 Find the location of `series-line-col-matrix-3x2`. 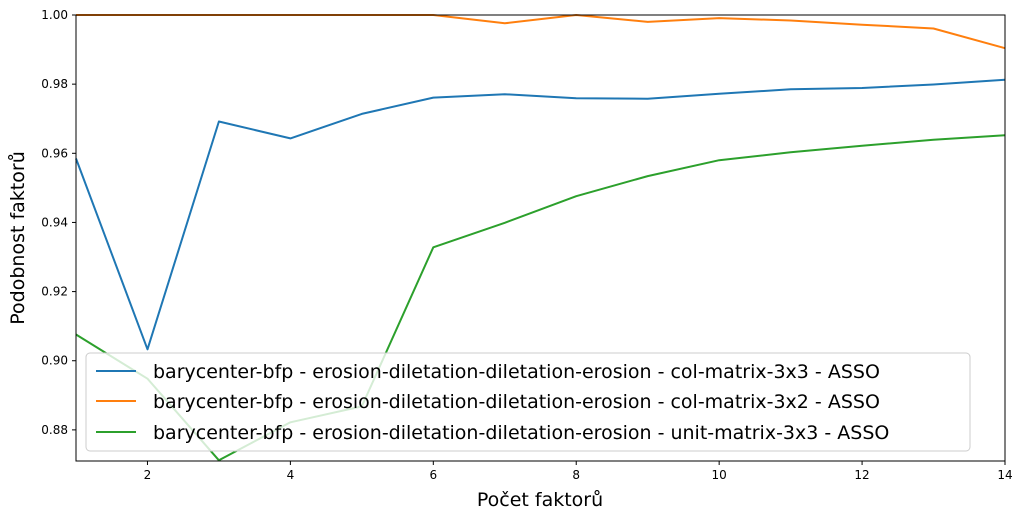

series-line-col-matrix-3x2 is located at coordinates (541, 32).